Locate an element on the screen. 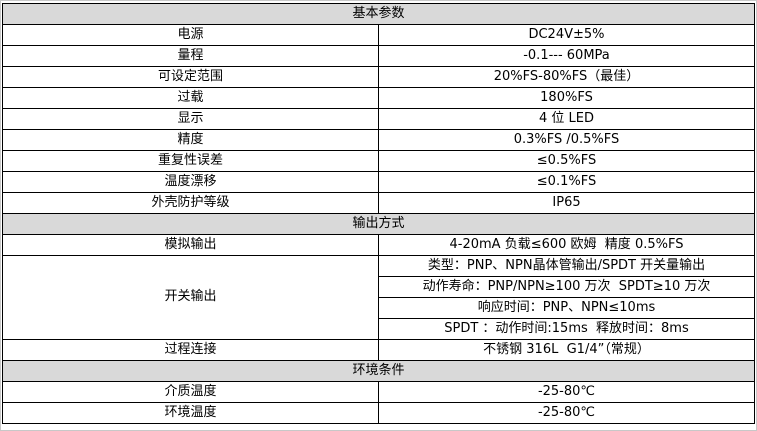  section-header: 基本参数 is located at coordinates (378, 14).